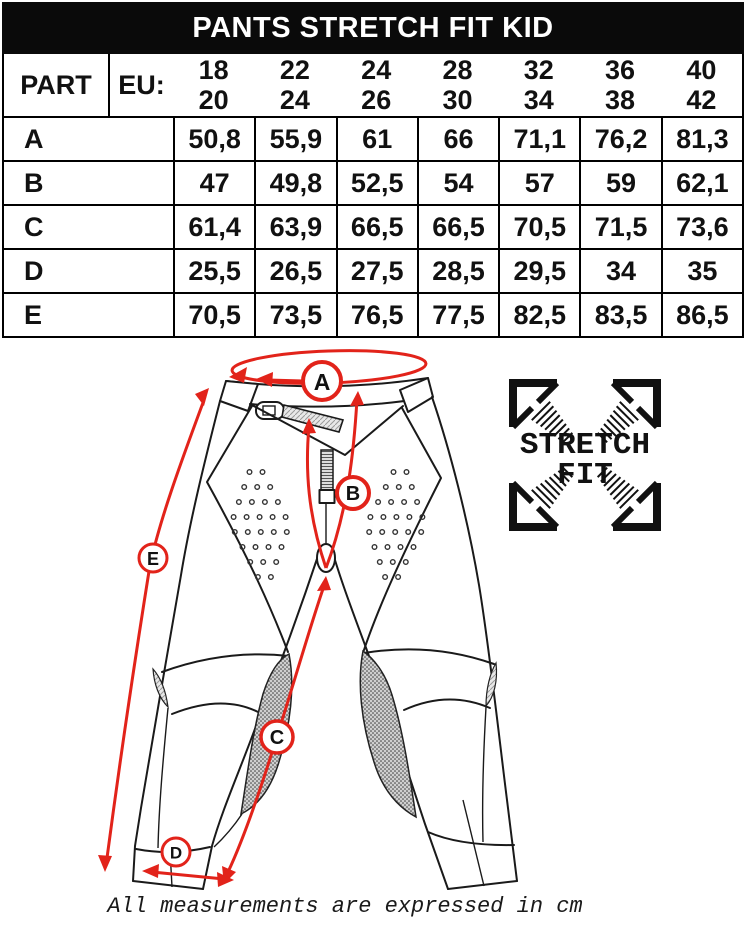 The height and width of the screenshot is (929, 746). What do you see at coordinates (396, 525) in the screenshot?
I see `perforation-dots-right` at bounding box center [396, 525].